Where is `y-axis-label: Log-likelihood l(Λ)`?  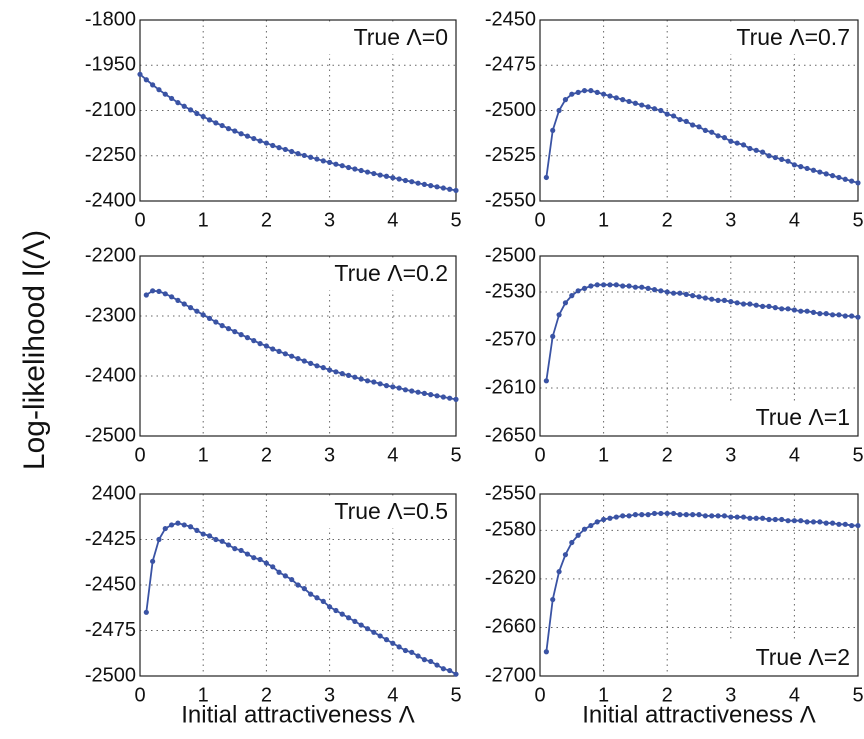
y-axis-label: Log-likelihood l(Λ) is located at coordinates (34, 350).